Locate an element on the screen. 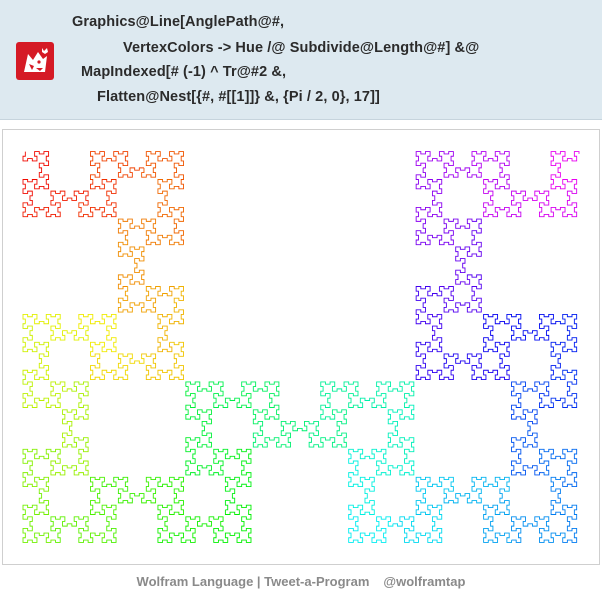 The height and width of the screenshot is (593, 602). wolfram-wolf-icon is located at coordinates (35, 61).